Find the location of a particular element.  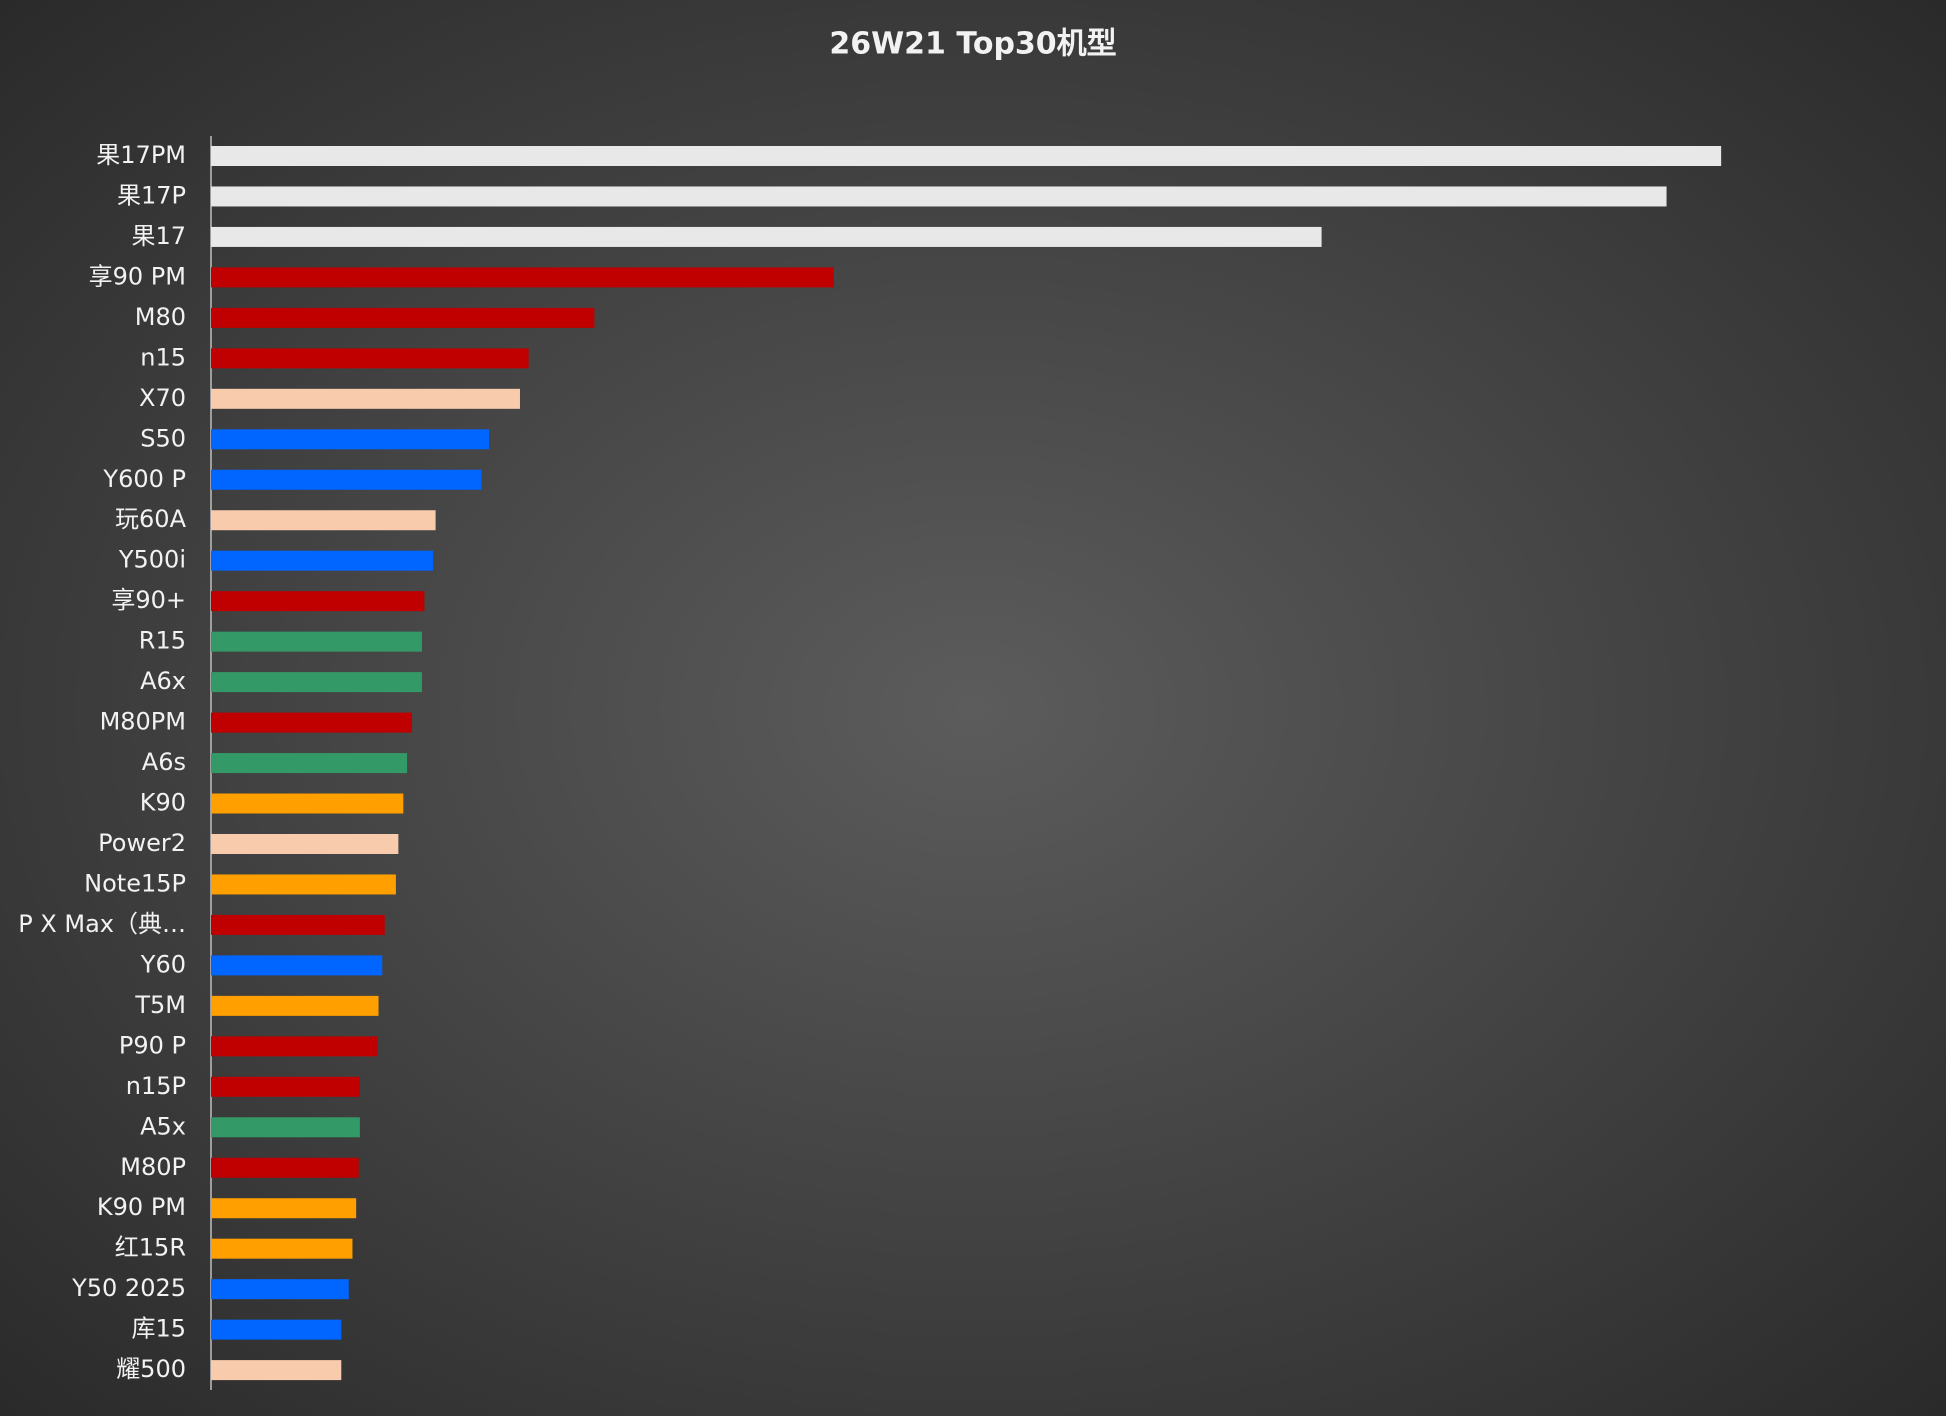

y-tick-label: X70 is located at coordinates (162, 398).